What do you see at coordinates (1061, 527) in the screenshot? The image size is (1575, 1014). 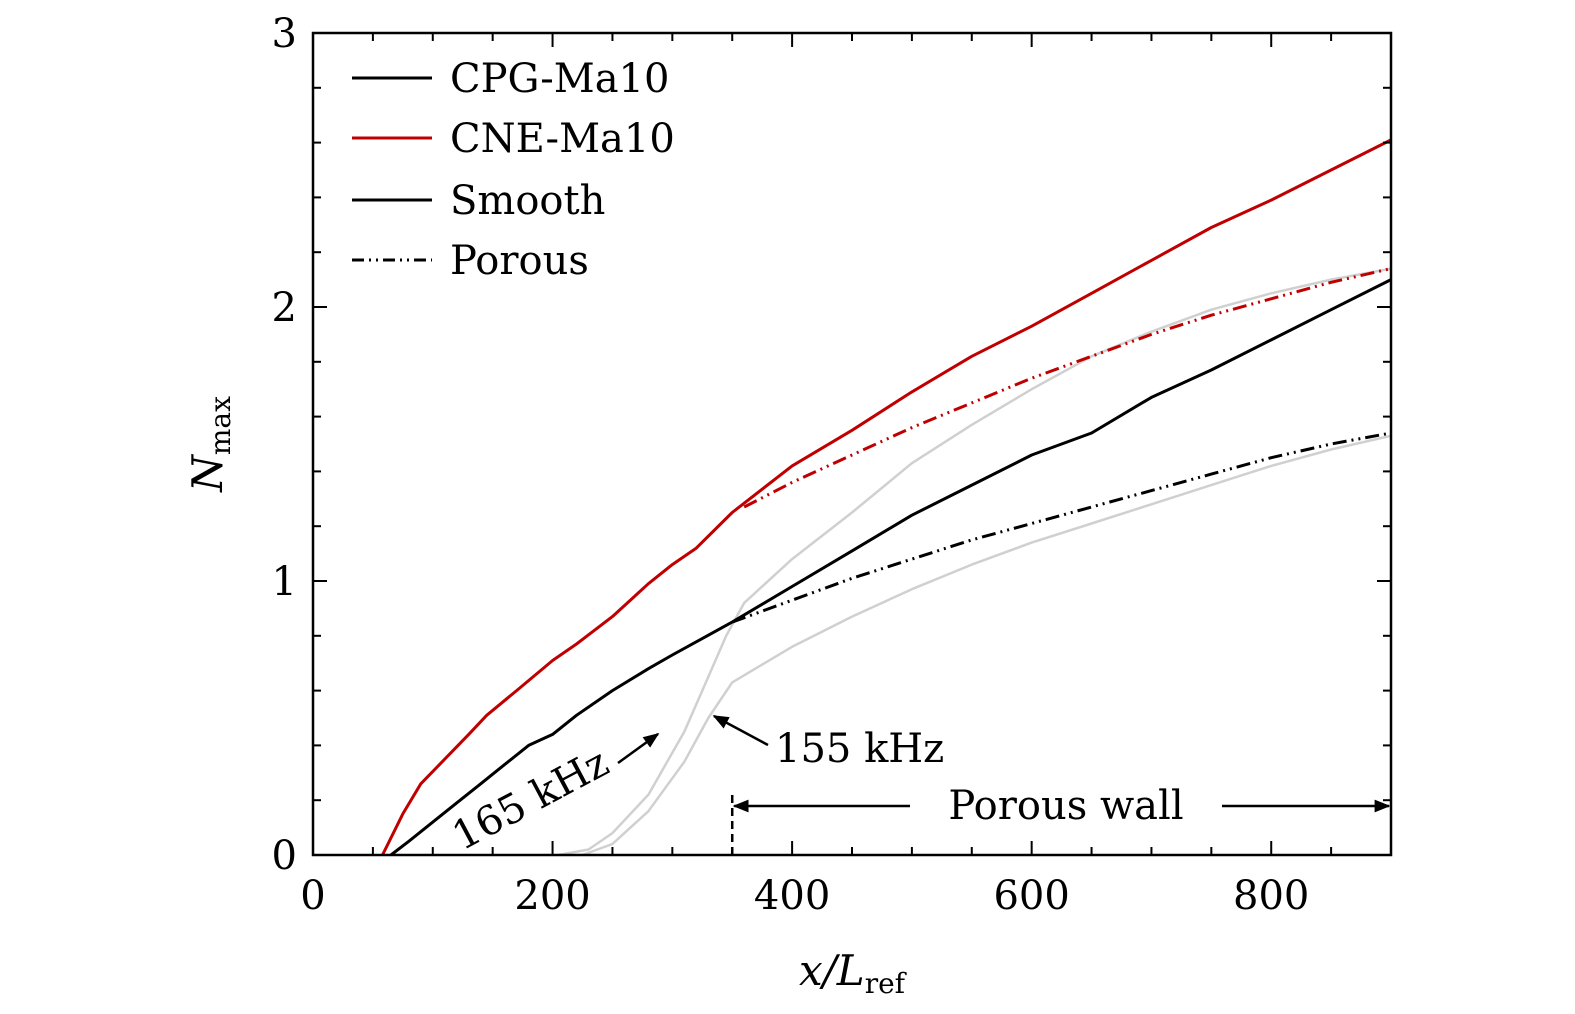 I see `series-line-cpg-porous` at bounding box center [1061, 527].